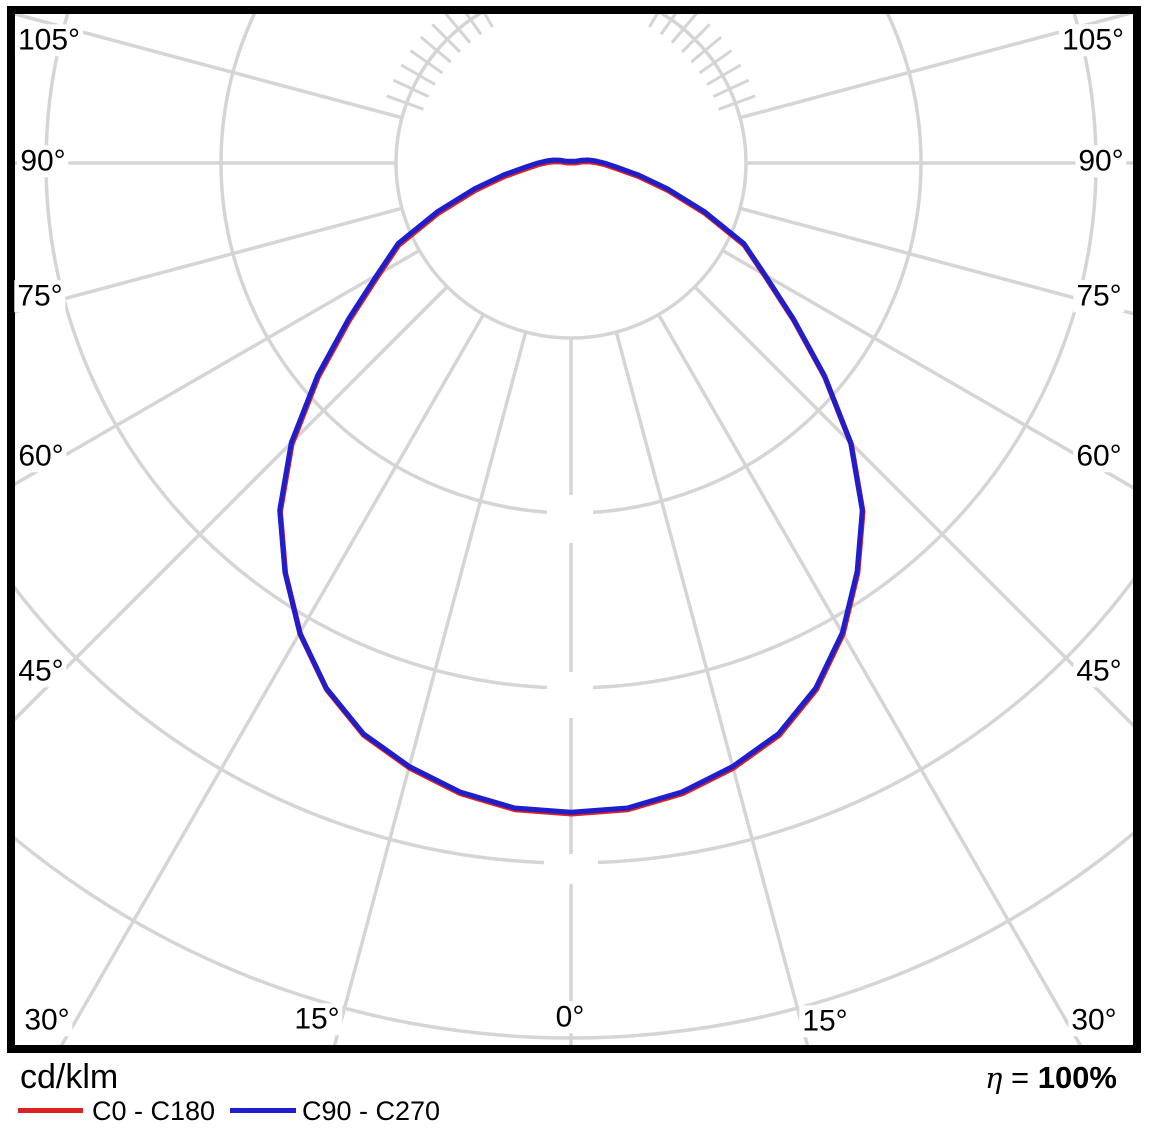 The image size is (1164, 1143). Describe the element at coordinates (582, 1116) in the screenshot. I see `legend: C0 - C180 C90 - C270` at that location.